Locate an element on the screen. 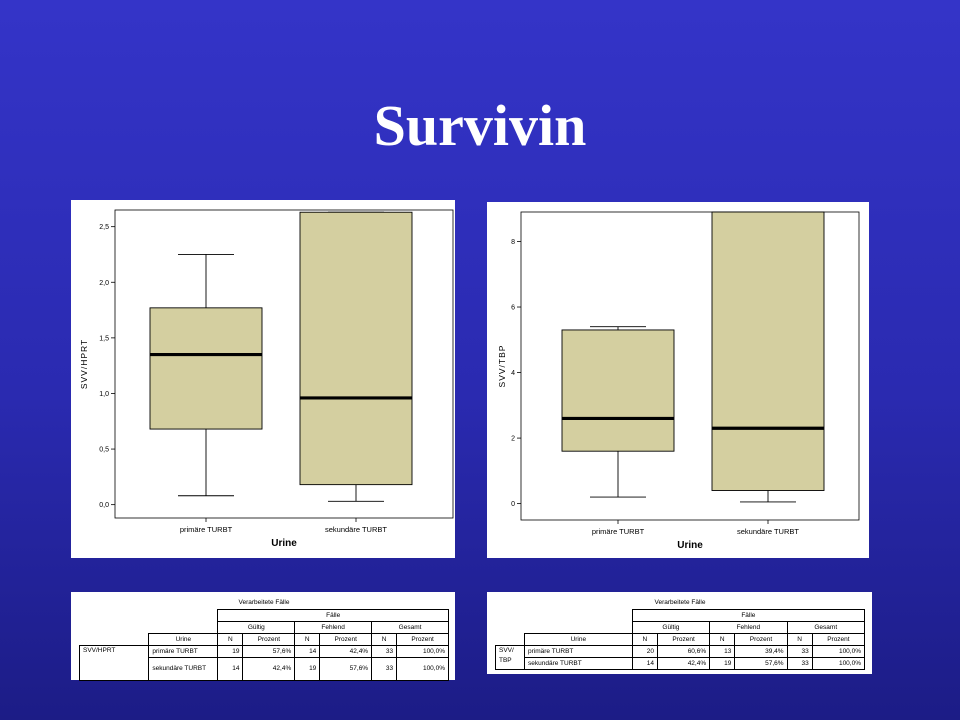 The image size is (960, 720). y-tick-label: 4 is located at coordinates (513, 373).